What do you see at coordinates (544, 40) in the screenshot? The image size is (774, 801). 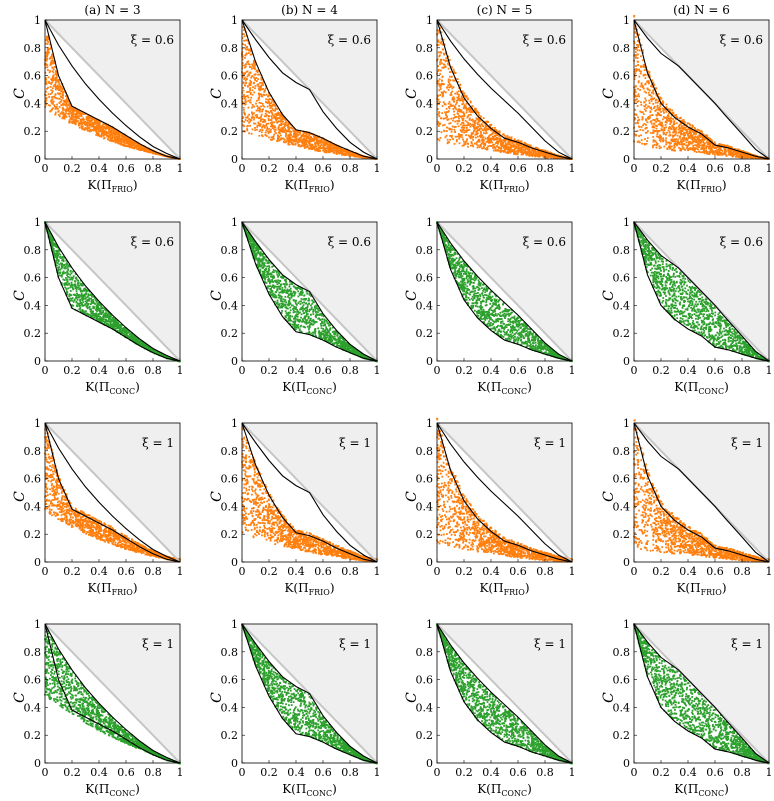 I see `xi-annotation: ξ = 0.6` at bounding box center [544, 40].